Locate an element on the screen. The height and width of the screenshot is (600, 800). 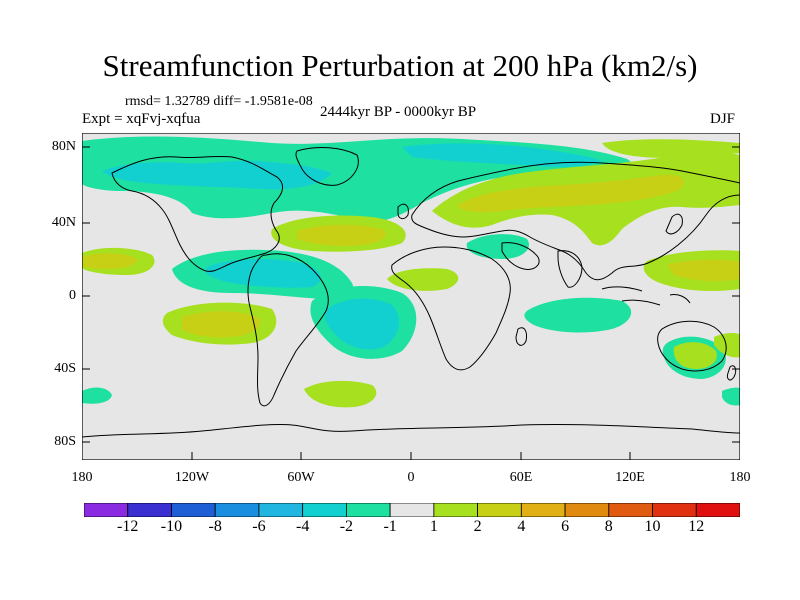
colorbar-label: 8 is located at coordinates (608, 526).